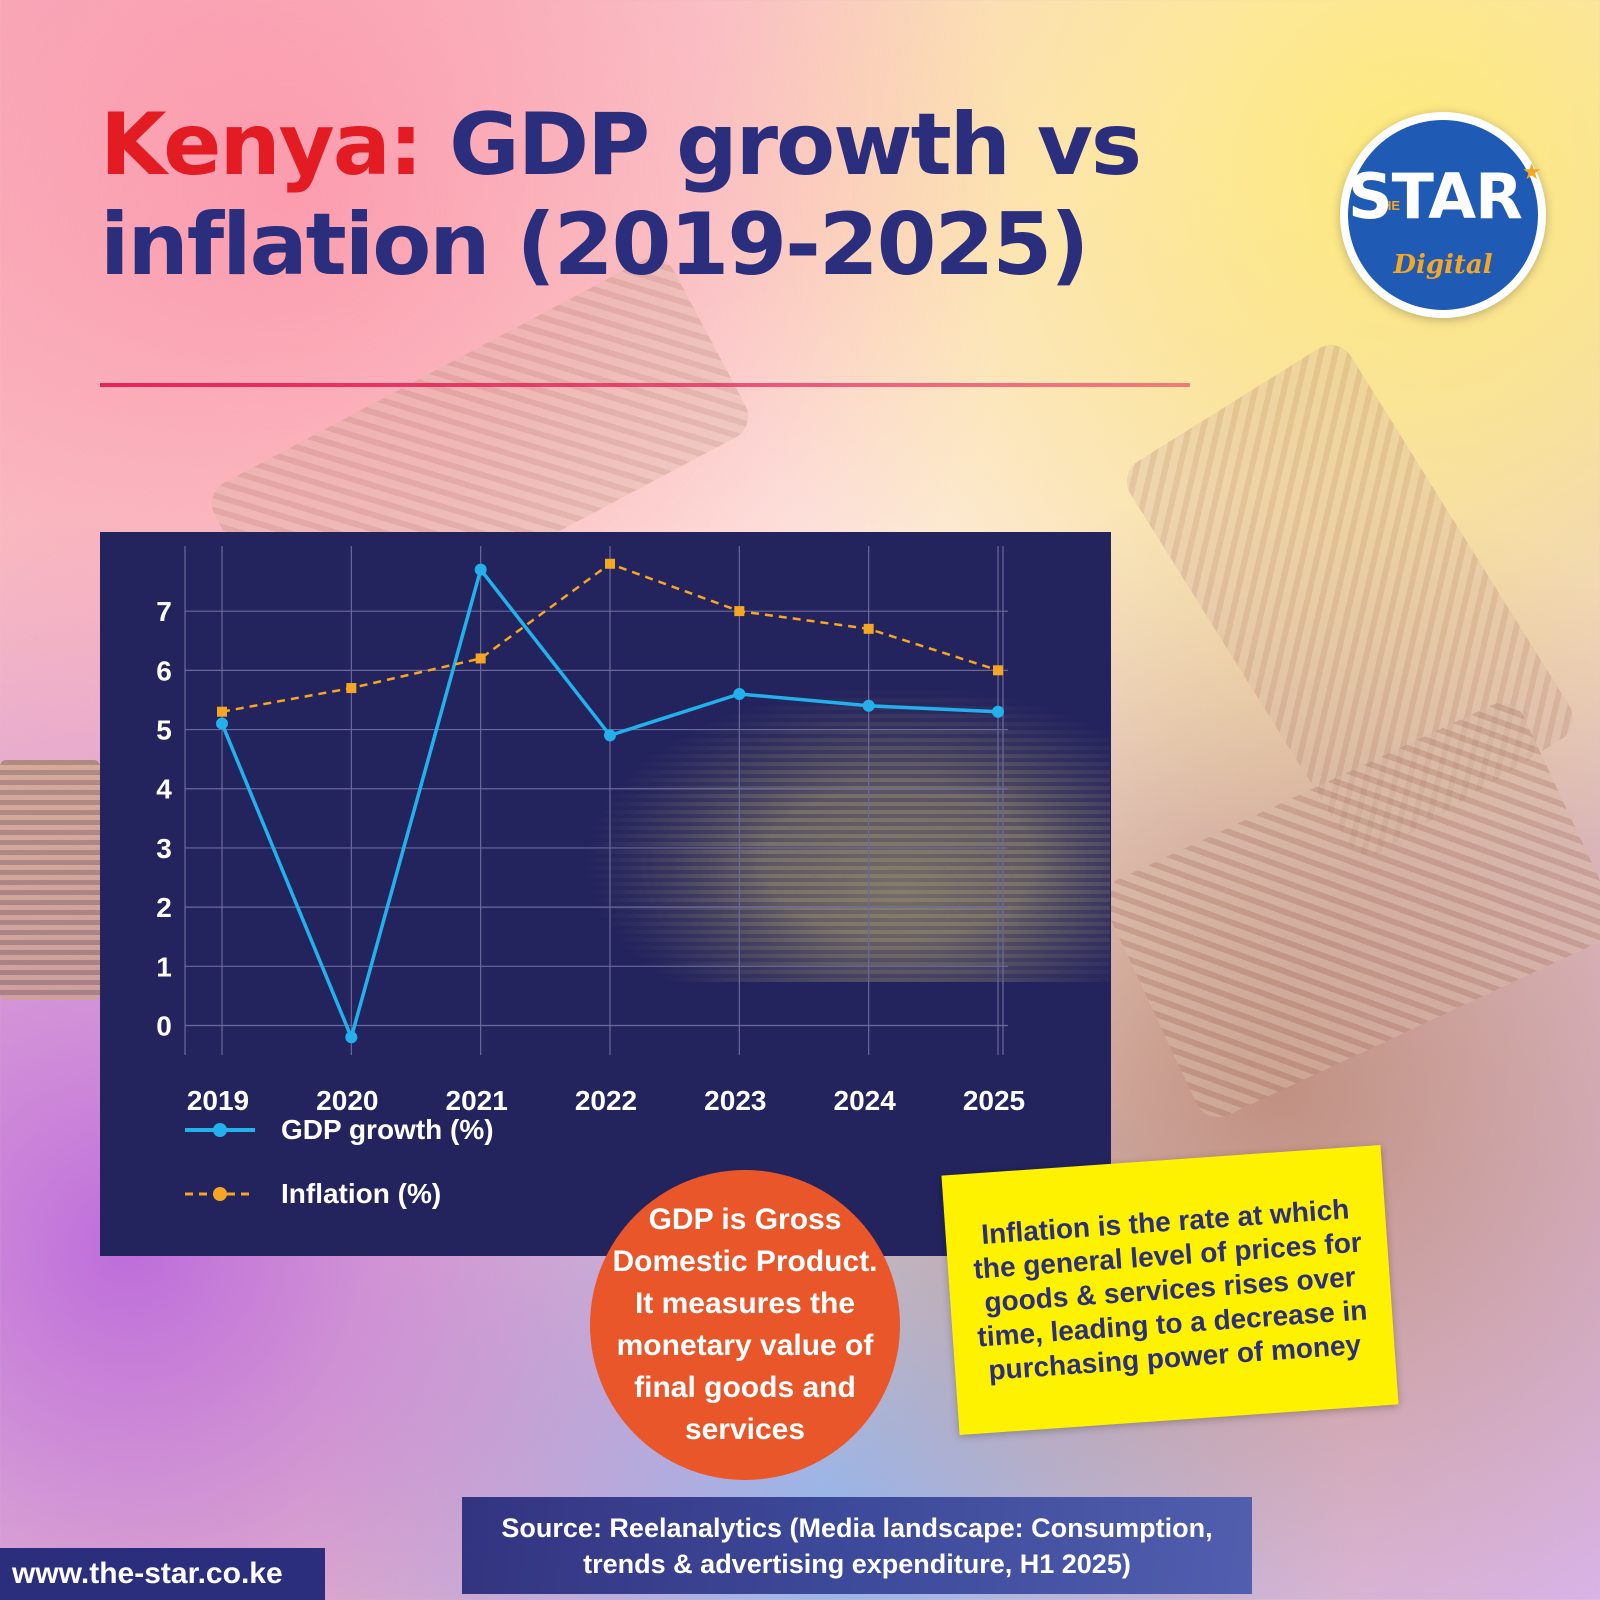  Describe the element at coordinates (795, 145) in the screenshot. I see `title-line1: GDP growth vs` at that location.